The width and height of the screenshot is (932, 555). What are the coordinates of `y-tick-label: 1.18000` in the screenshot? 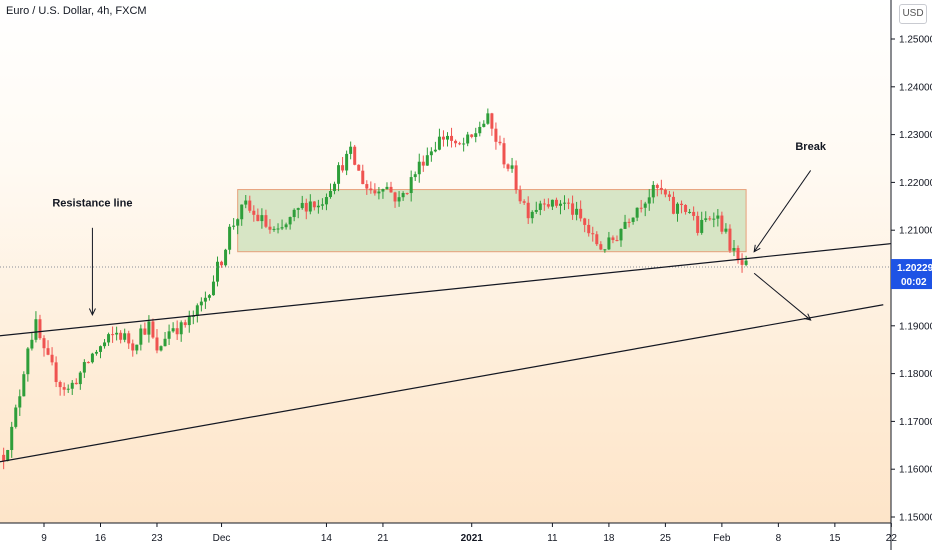 It's located at (915, 374).